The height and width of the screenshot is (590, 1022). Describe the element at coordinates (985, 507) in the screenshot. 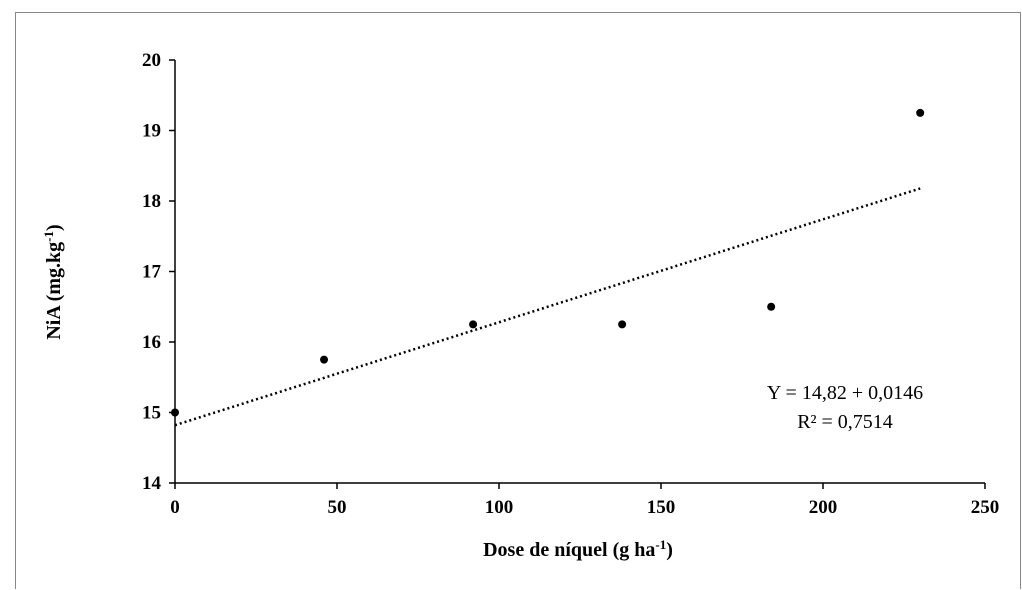

I see `x-tick-label: 250` at that location.